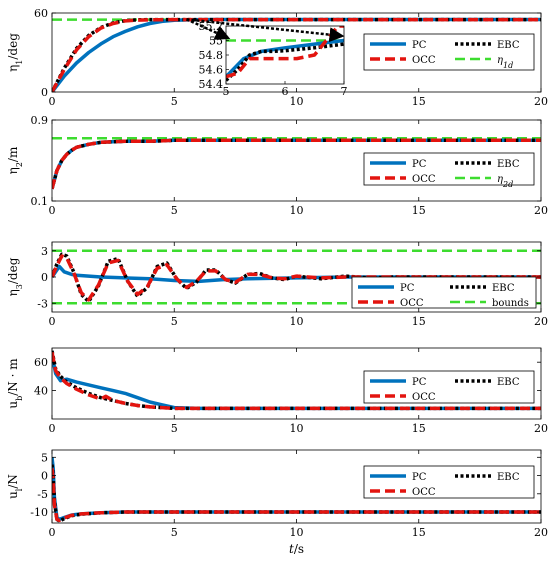 The image size is (550, 569). I want to click on y-axis-label: η2/m, so click(15, 160).